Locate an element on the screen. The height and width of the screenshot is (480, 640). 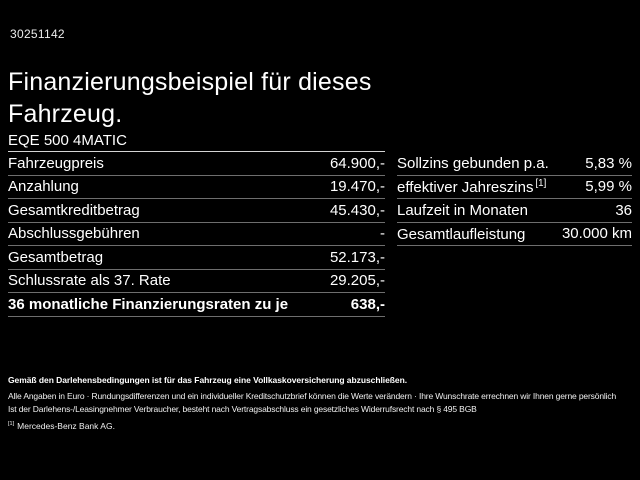
finance-row-value: 29.205,- is located at coordinates (357, 281).